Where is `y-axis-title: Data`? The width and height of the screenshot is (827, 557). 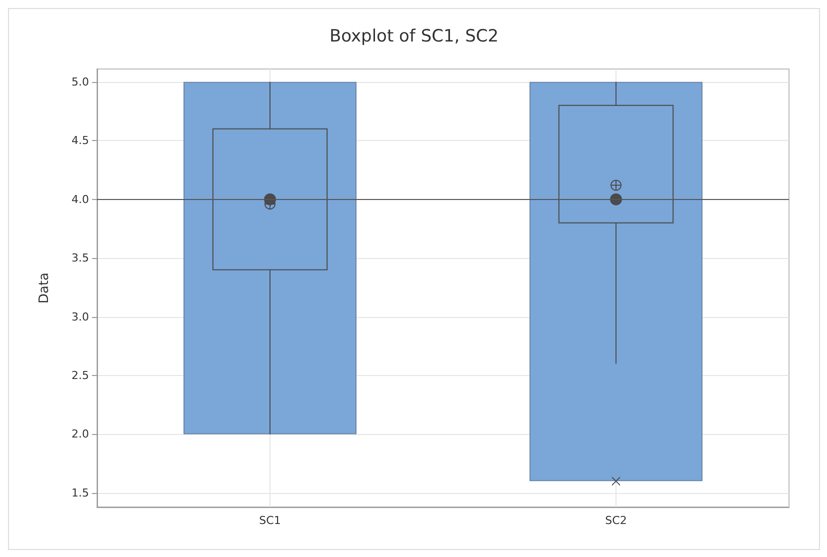
y-axis-title: Data is located at coordinates (44, 288).